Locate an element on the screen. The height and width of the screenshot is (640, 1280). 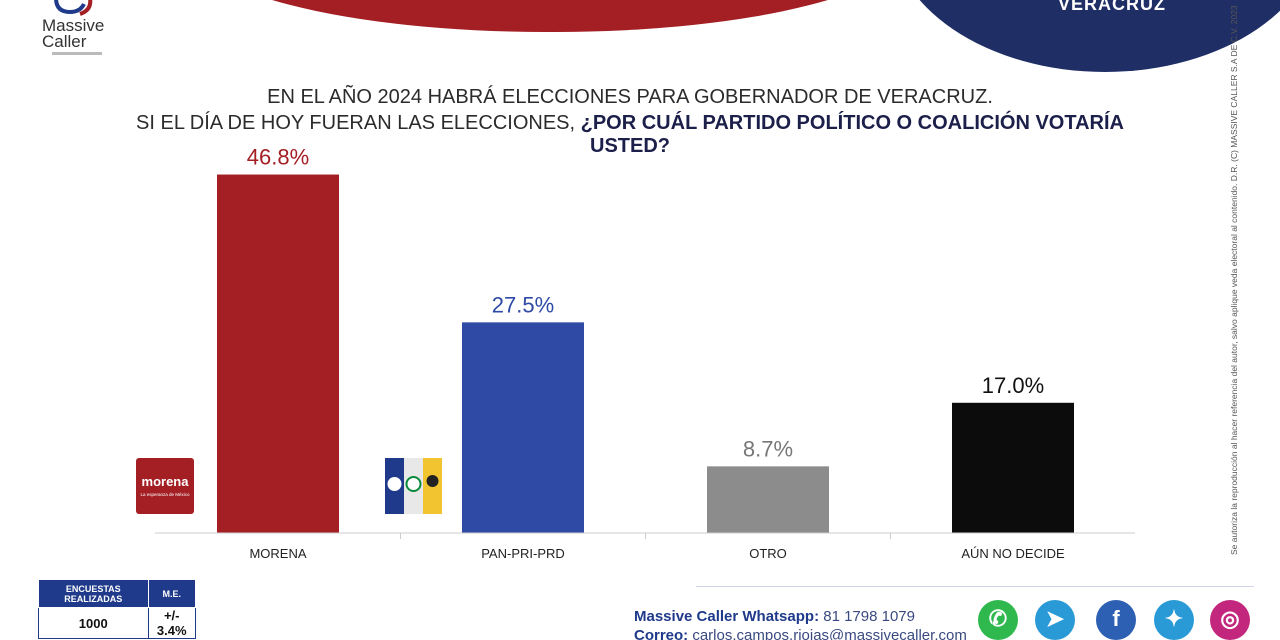
methodology-table: ENCUESTAS REALIZADAS M.E. 1000 +/- 3.4% is located at coordinates (117, 609).